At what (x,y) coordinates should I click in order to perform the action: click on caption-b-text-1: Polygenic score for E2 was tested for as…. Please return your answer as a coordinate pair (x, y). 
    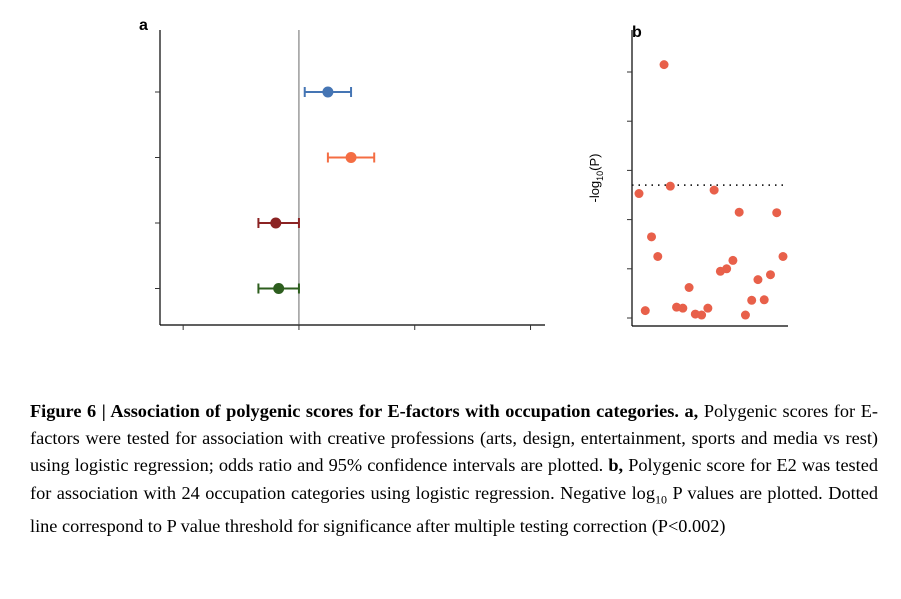
    Looking at the image, I should click on (454, 479).